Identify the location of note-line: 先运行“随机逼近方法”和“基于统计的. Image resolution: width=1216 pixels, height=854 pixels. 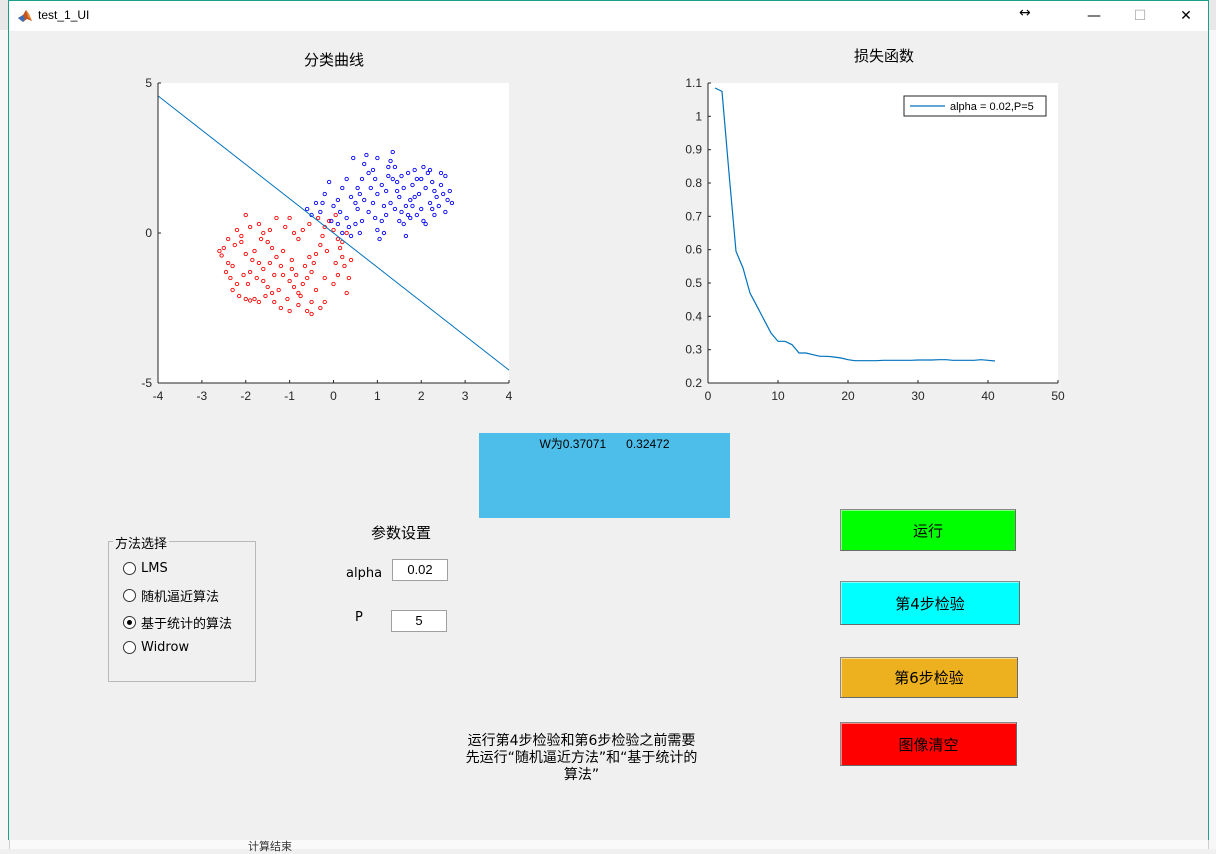
(581, 758).